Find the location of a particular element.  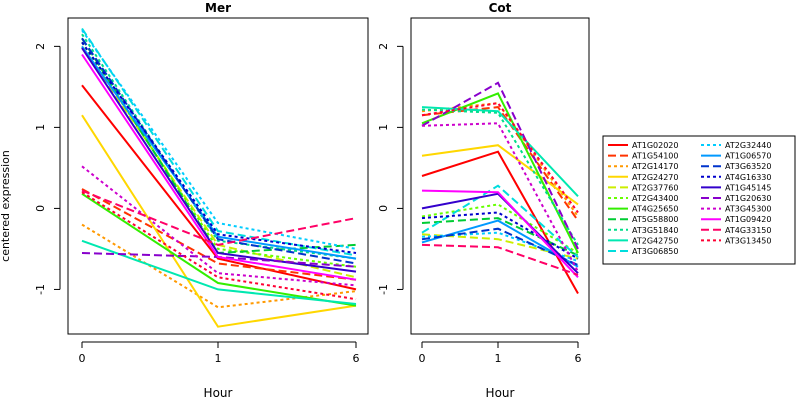

legend-label: AT3G51840 is located at coordinates (655, 230).